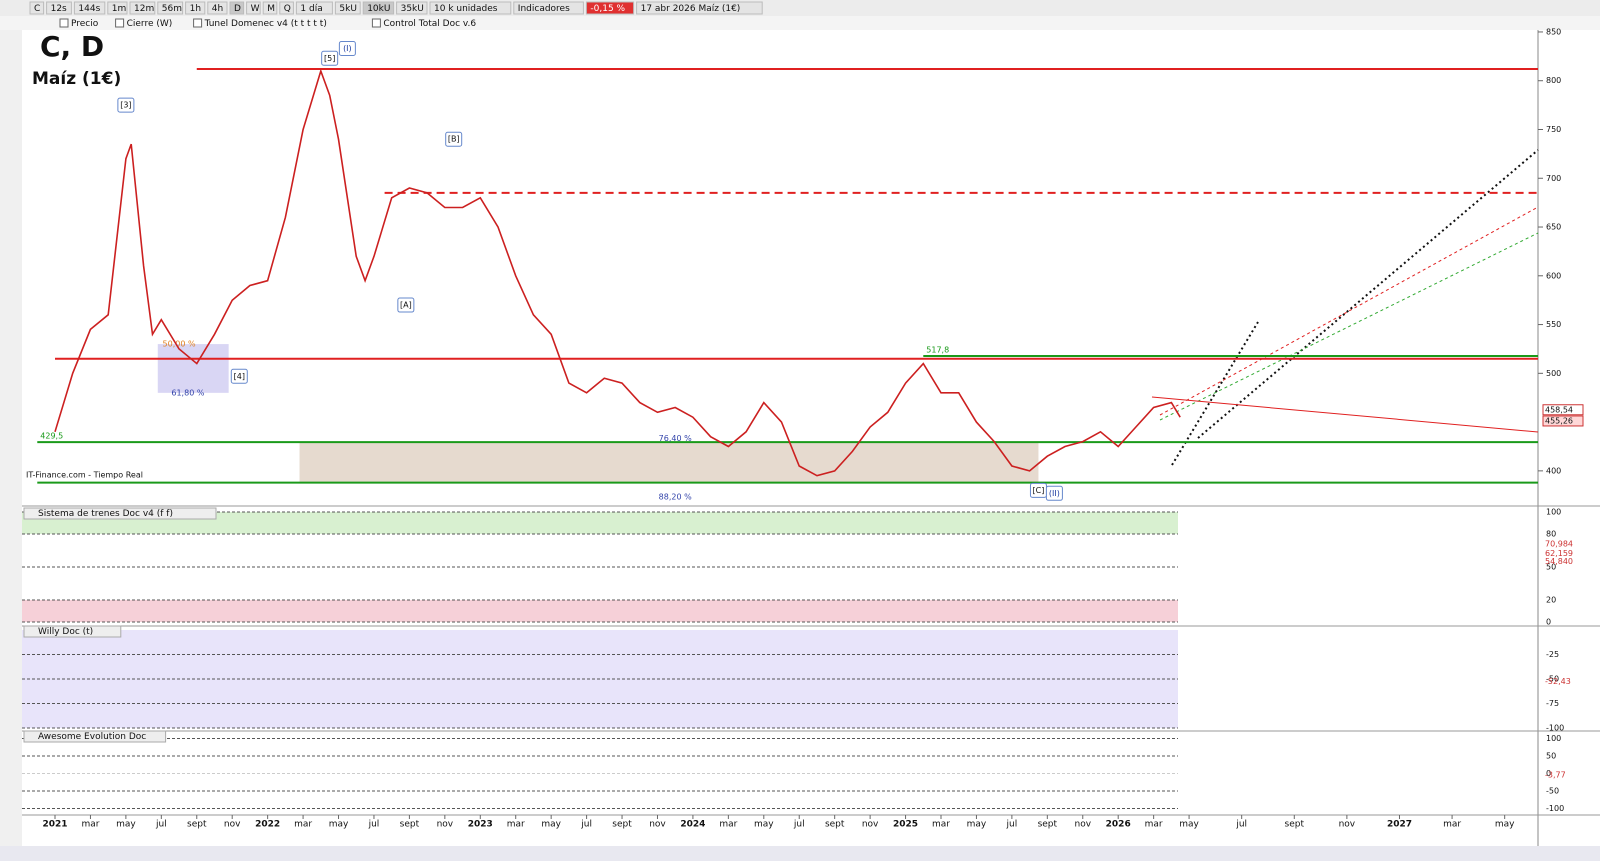  What do you see at coordinates (1552, 703) in the screenshot?
I see `y-tick-label: -75` at bounding box center [1552, 703].